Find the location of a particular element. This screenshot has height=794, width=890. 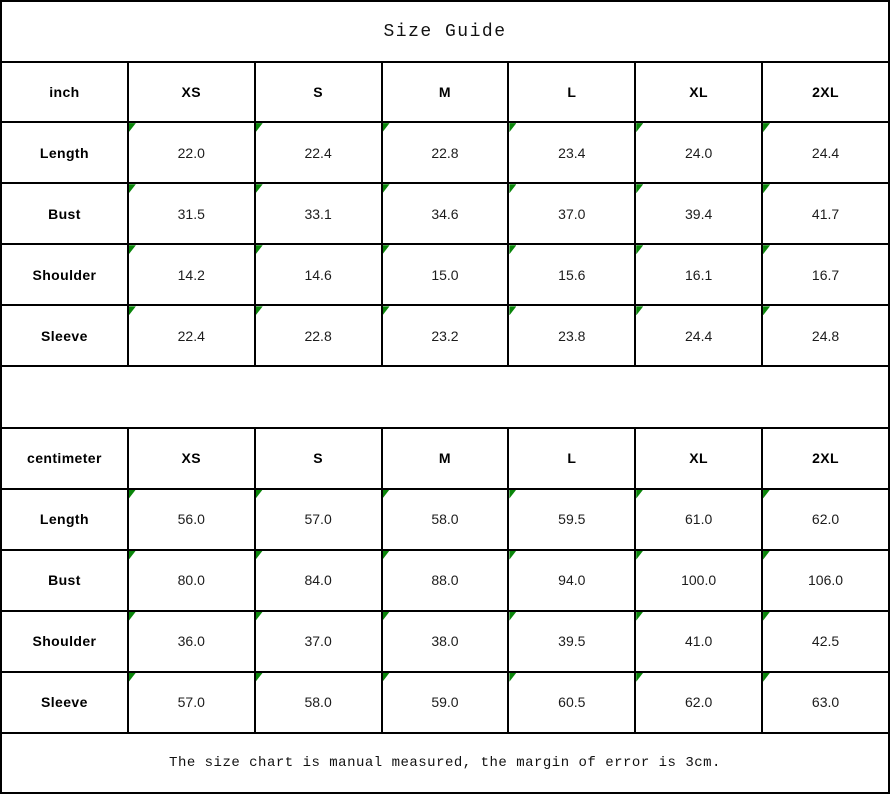

size-value-cell: 24.8 is located at coordinates (825, 336).